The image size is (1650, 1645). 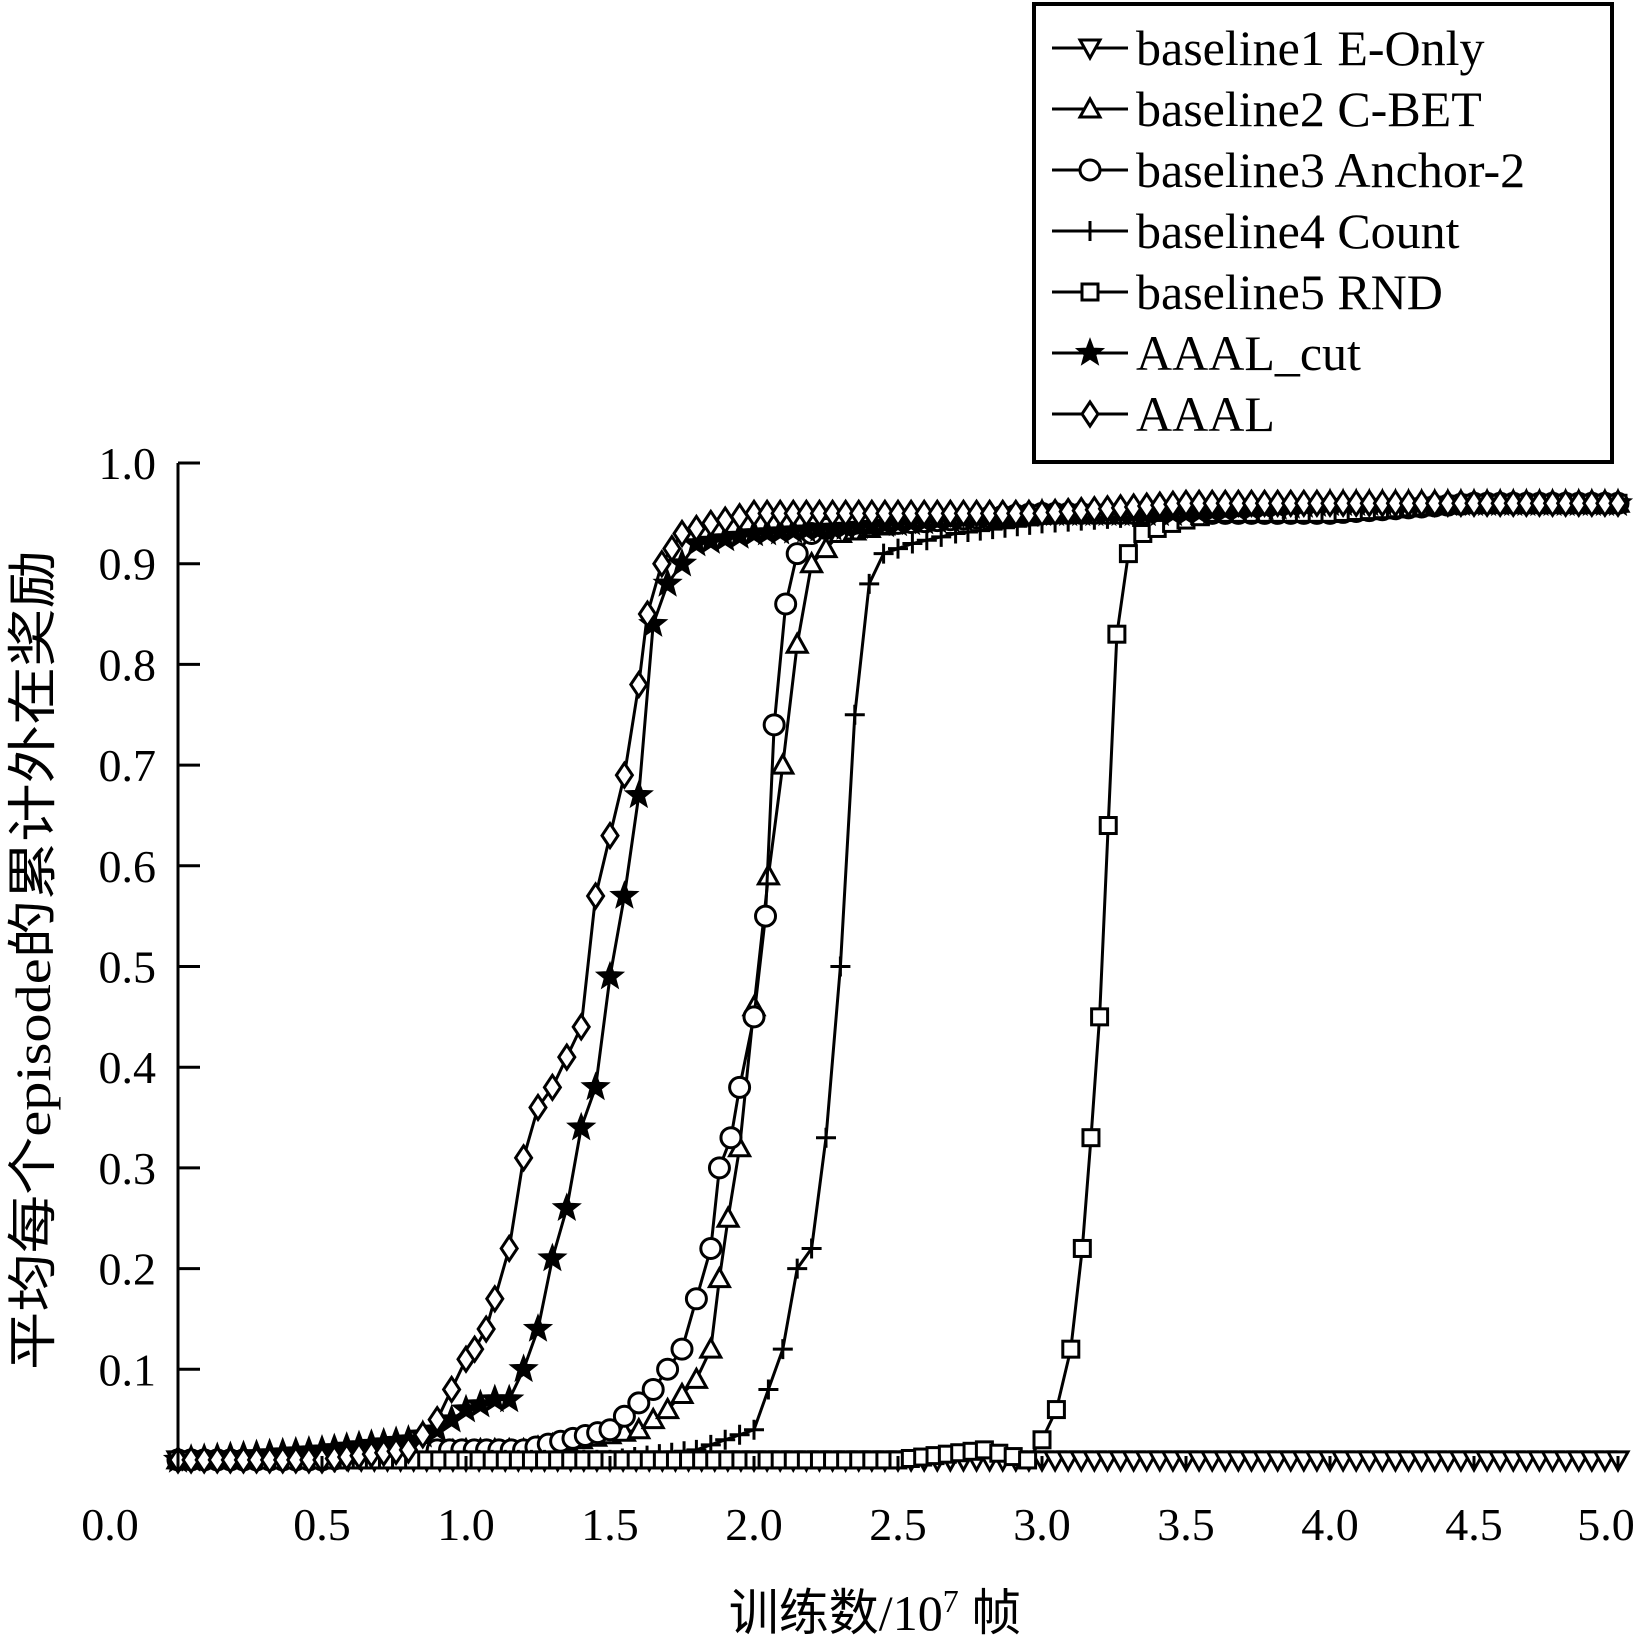 What do you see at coordinates (1206, 353) in the screenshot?
I see `legend-item: AAAL_cut` at bounding box center [1206, 353].